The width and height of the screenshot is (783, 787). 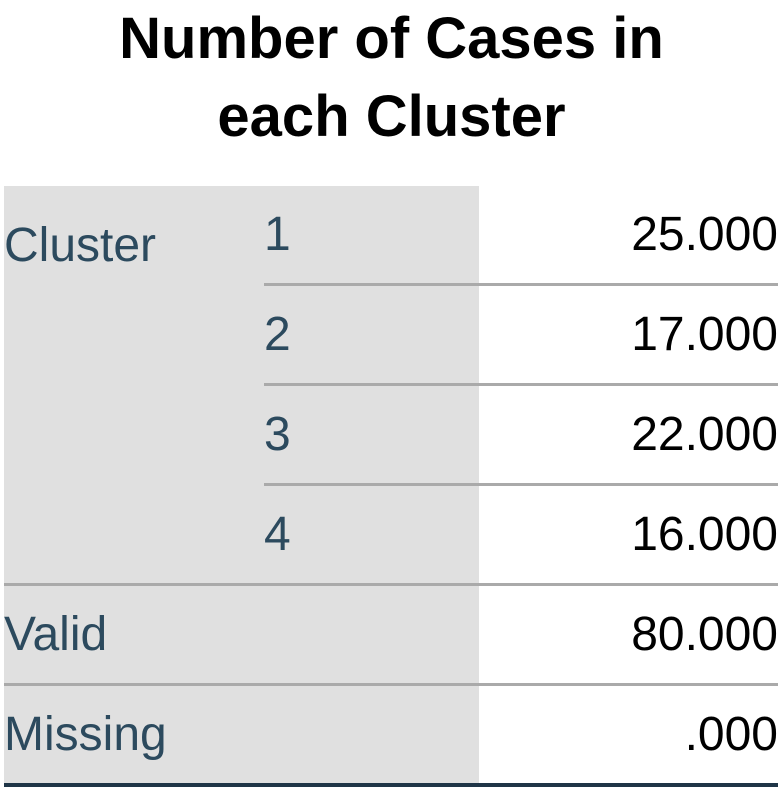 I want to click on table-row: Valid 80.000, so click(x=391, y=635).